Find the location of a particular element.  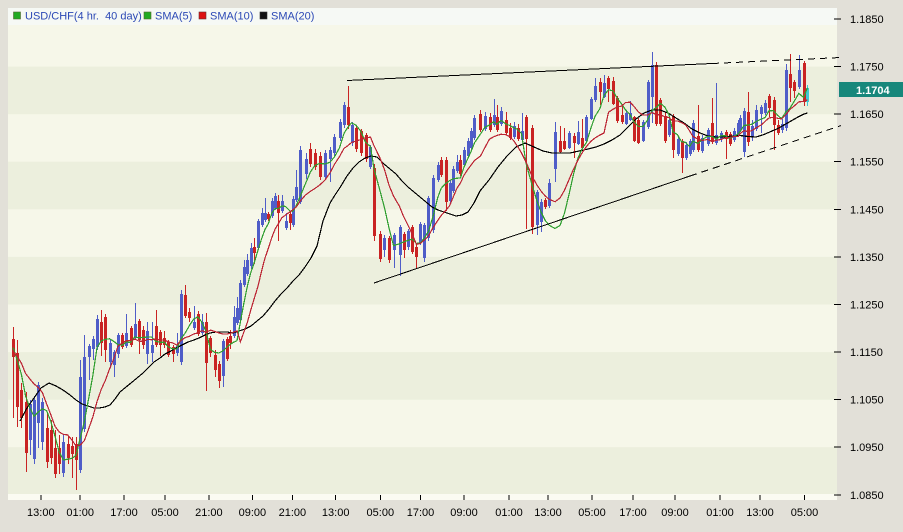

svg-text: 1.1250 is located at coordinates (867, 306).